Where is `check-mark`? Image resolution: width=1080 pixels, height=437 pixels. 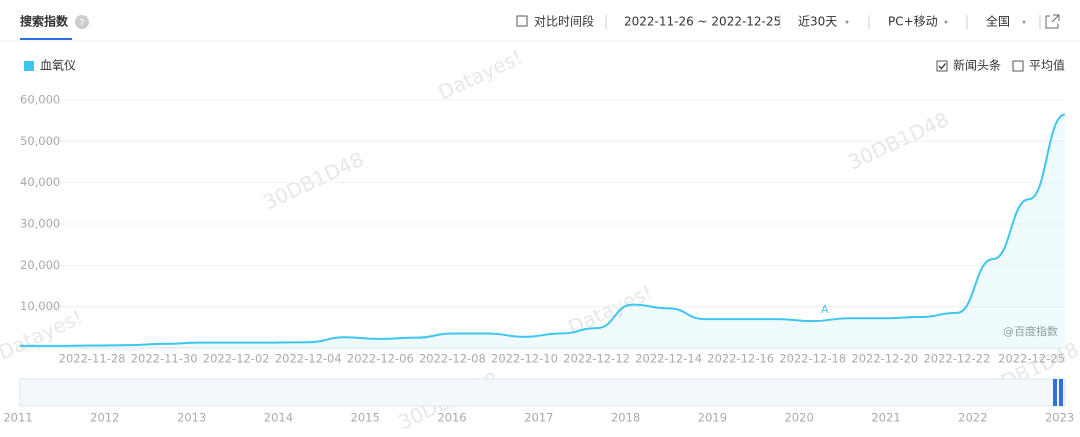 check-mark is located at coordinates (942, 66).